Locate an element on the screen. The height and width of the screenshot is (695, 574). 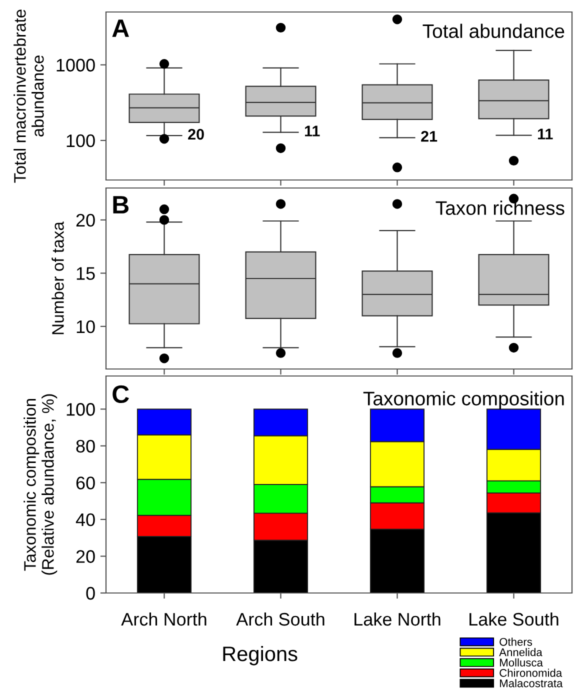
y-tick-label: 80 is located at coordinates (85, 446).